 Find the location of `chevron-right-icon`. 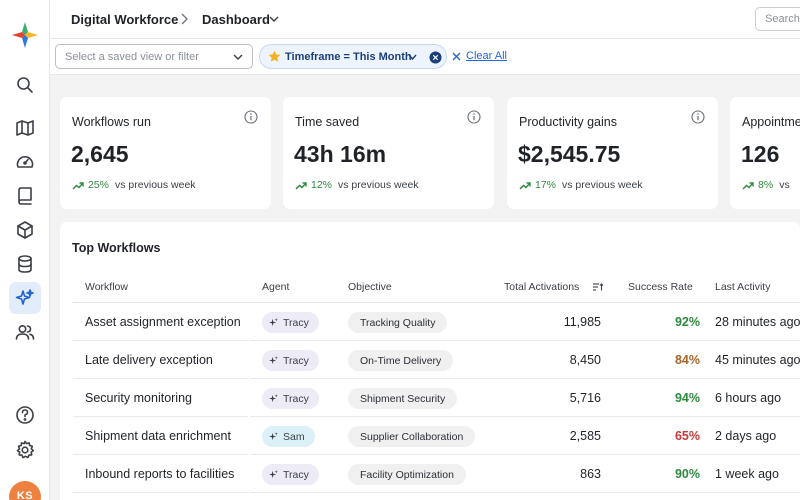

chevron-right-icon is located at coordinates (184, 19).